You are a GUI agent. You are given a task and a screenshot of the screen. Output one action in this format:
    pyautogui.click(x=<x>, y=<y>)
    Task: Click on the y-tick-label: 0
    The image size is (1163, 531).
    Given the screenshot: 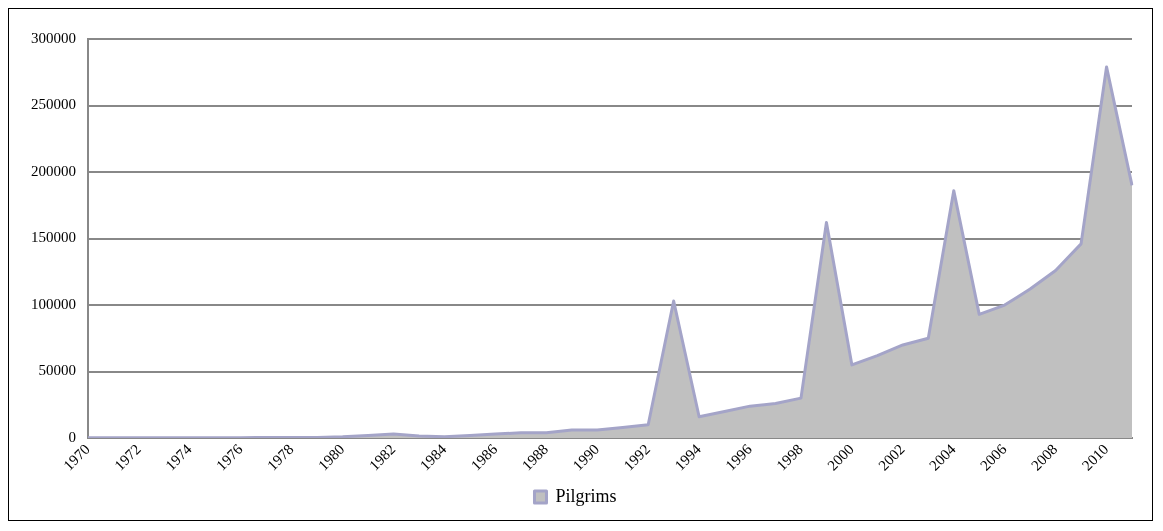 What is the action you would take?
    pyautogui.click(x=72, y=437)
    